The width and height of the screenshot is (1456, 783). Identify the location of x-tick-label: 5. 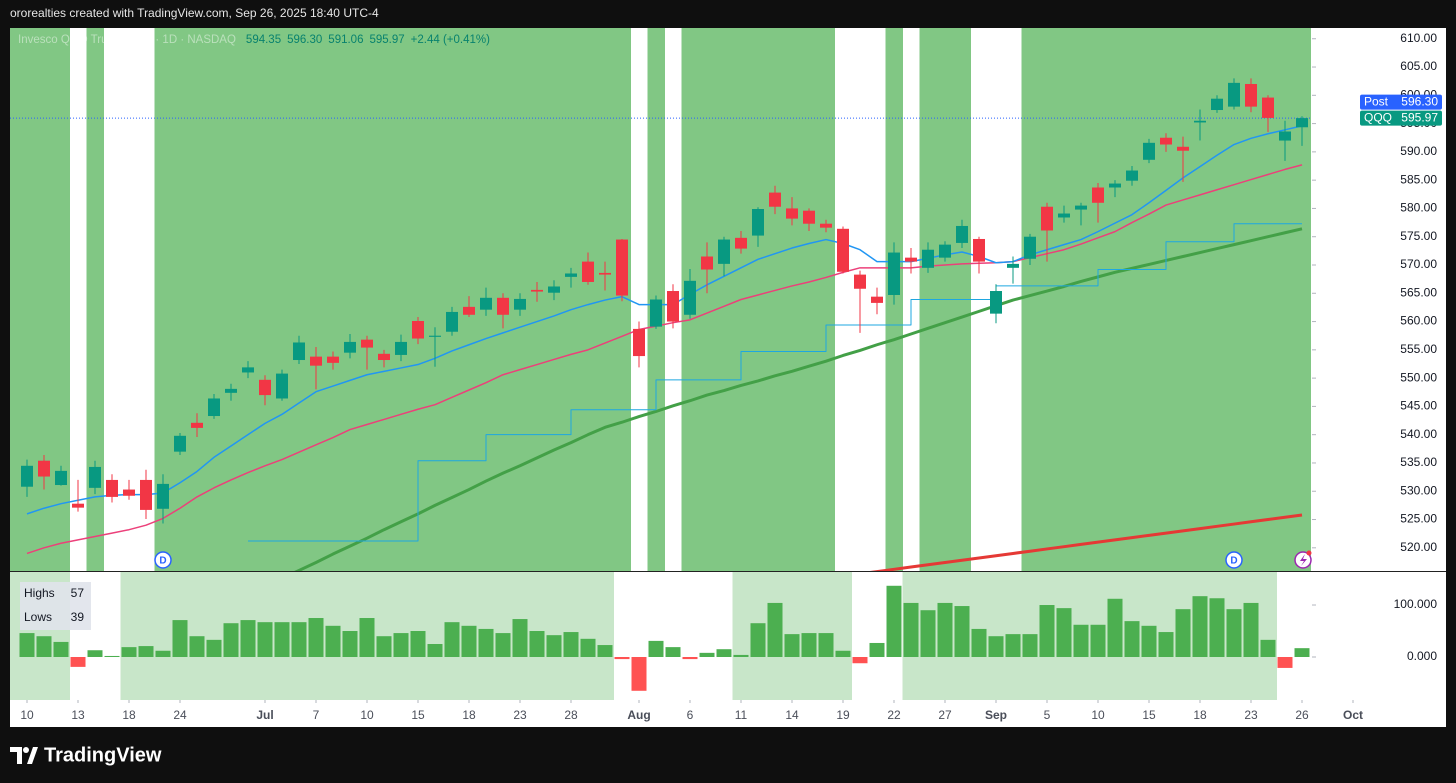
(1047, 715).